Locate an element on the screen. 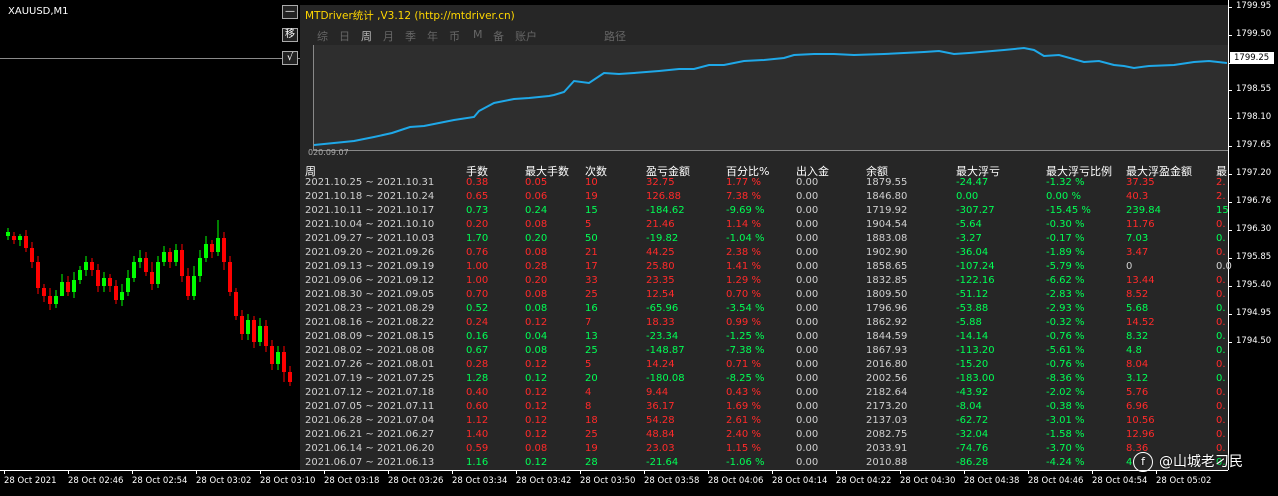 This screenshot has width=1278, height=496. table-cell: 0.59 is located at coordinates (477, 448).